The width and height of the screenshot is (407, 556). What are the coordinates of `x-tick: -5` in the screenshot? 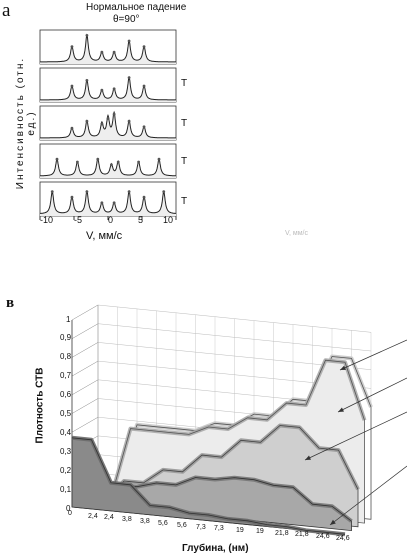 It's located at (78, 220).